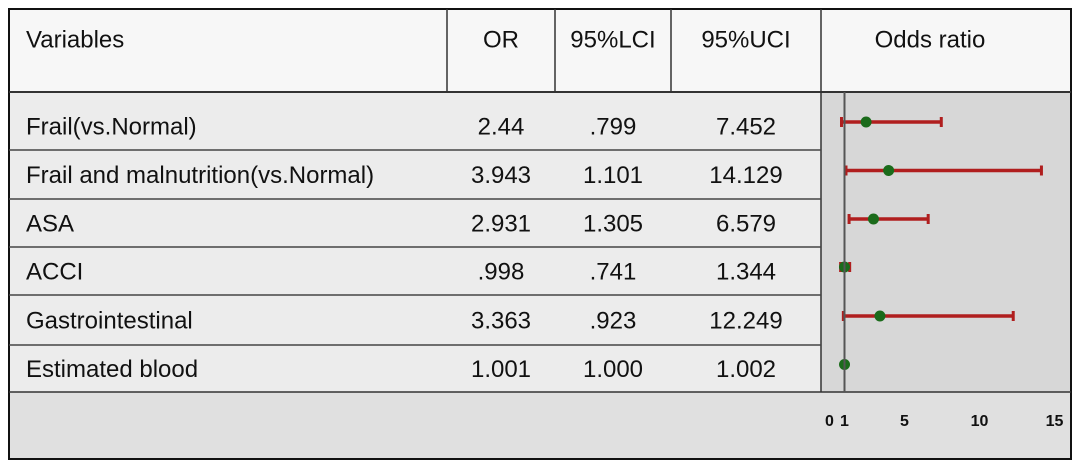 The width and height of the screenshot is (1080, 472). What do you see at coordinates (746, 223) in the screenshot?
I see `value-cell: 6.579` at bounding box center [746, 223].